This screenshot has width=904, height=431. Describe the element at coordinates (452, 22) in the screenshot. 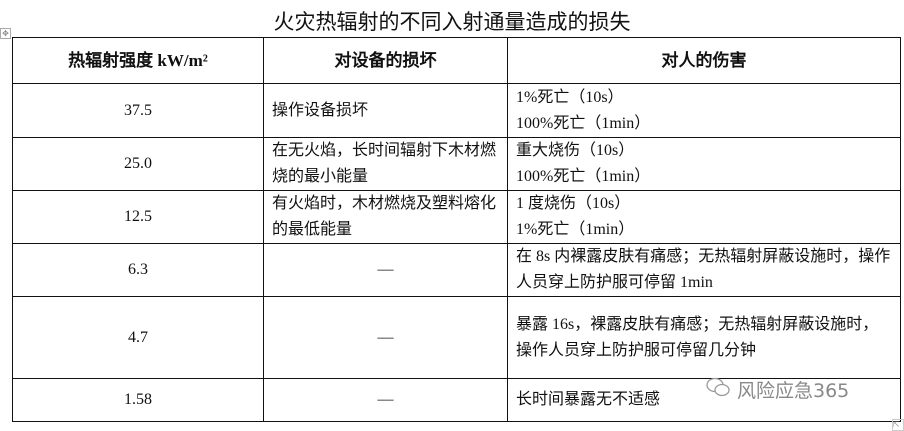

I see `document-title: 火灾热辐射的不同入射通量造成的损失` at that location.